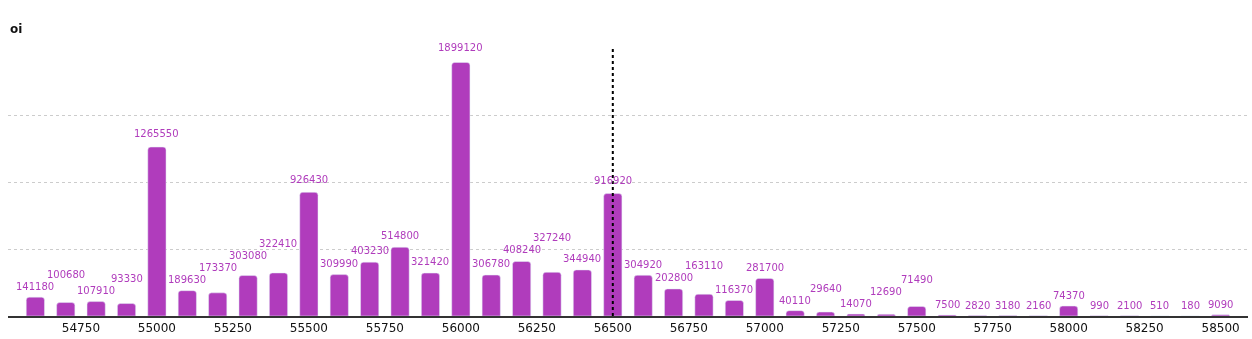 The width and height of the screenshot is (1252, 339). Describe the element at coordinates (1100, 305) in the screenshot. I see `data-label: 990` at that location.